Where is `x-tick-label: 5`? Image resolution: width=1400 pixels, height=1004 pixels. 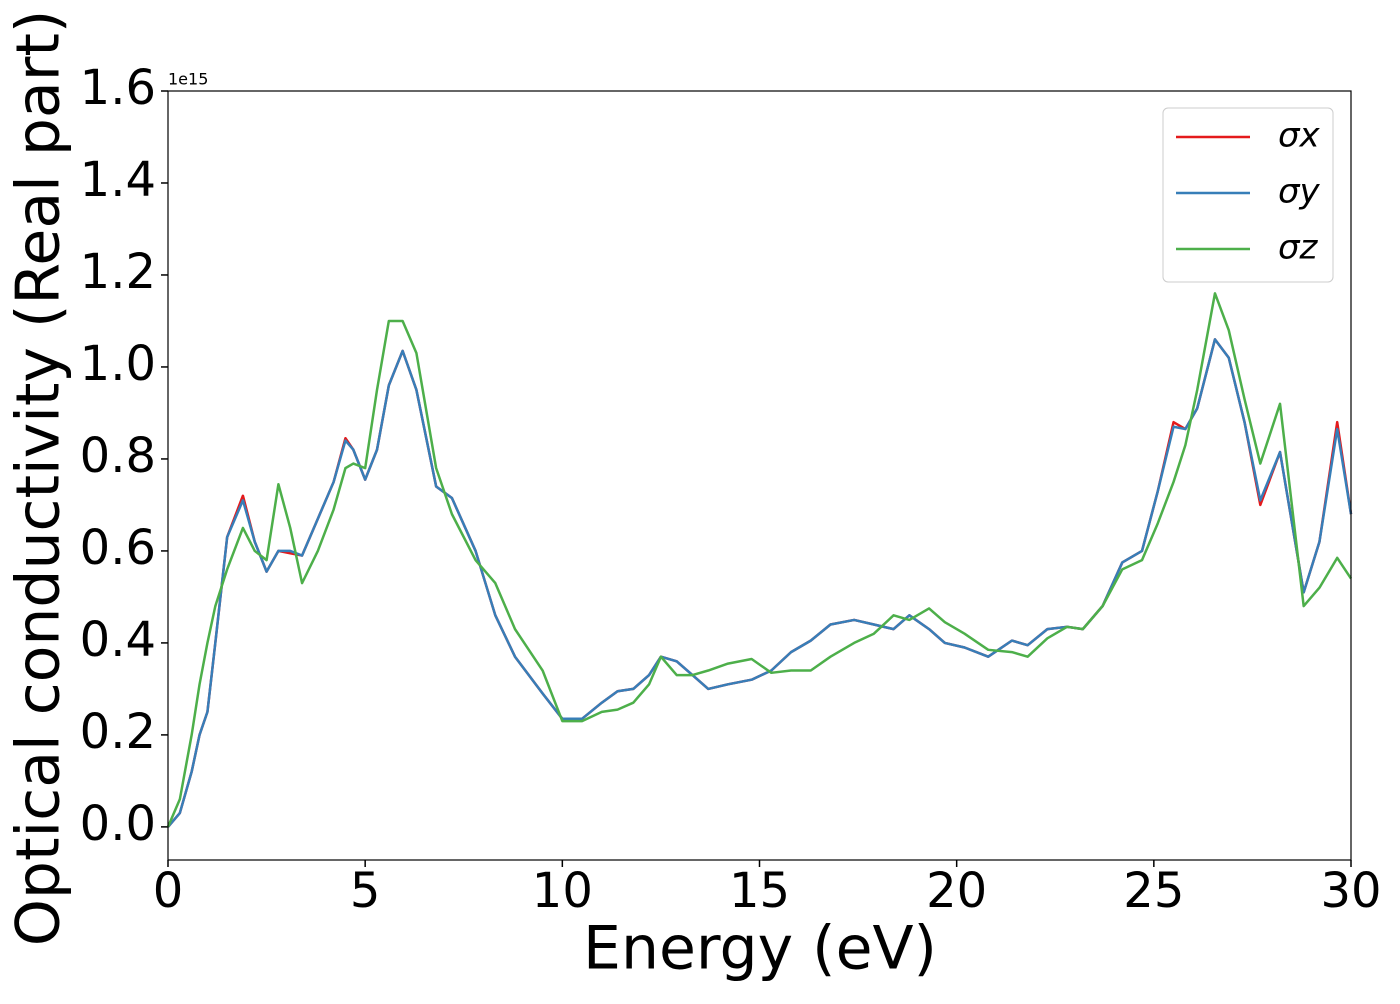 x-tick-label: 5 is located at coordinates (365, 891).